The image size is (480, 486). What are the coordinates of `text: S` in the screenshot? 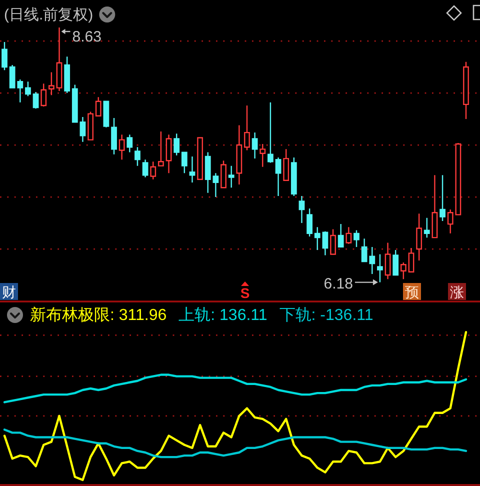 It's located at (245, 293).